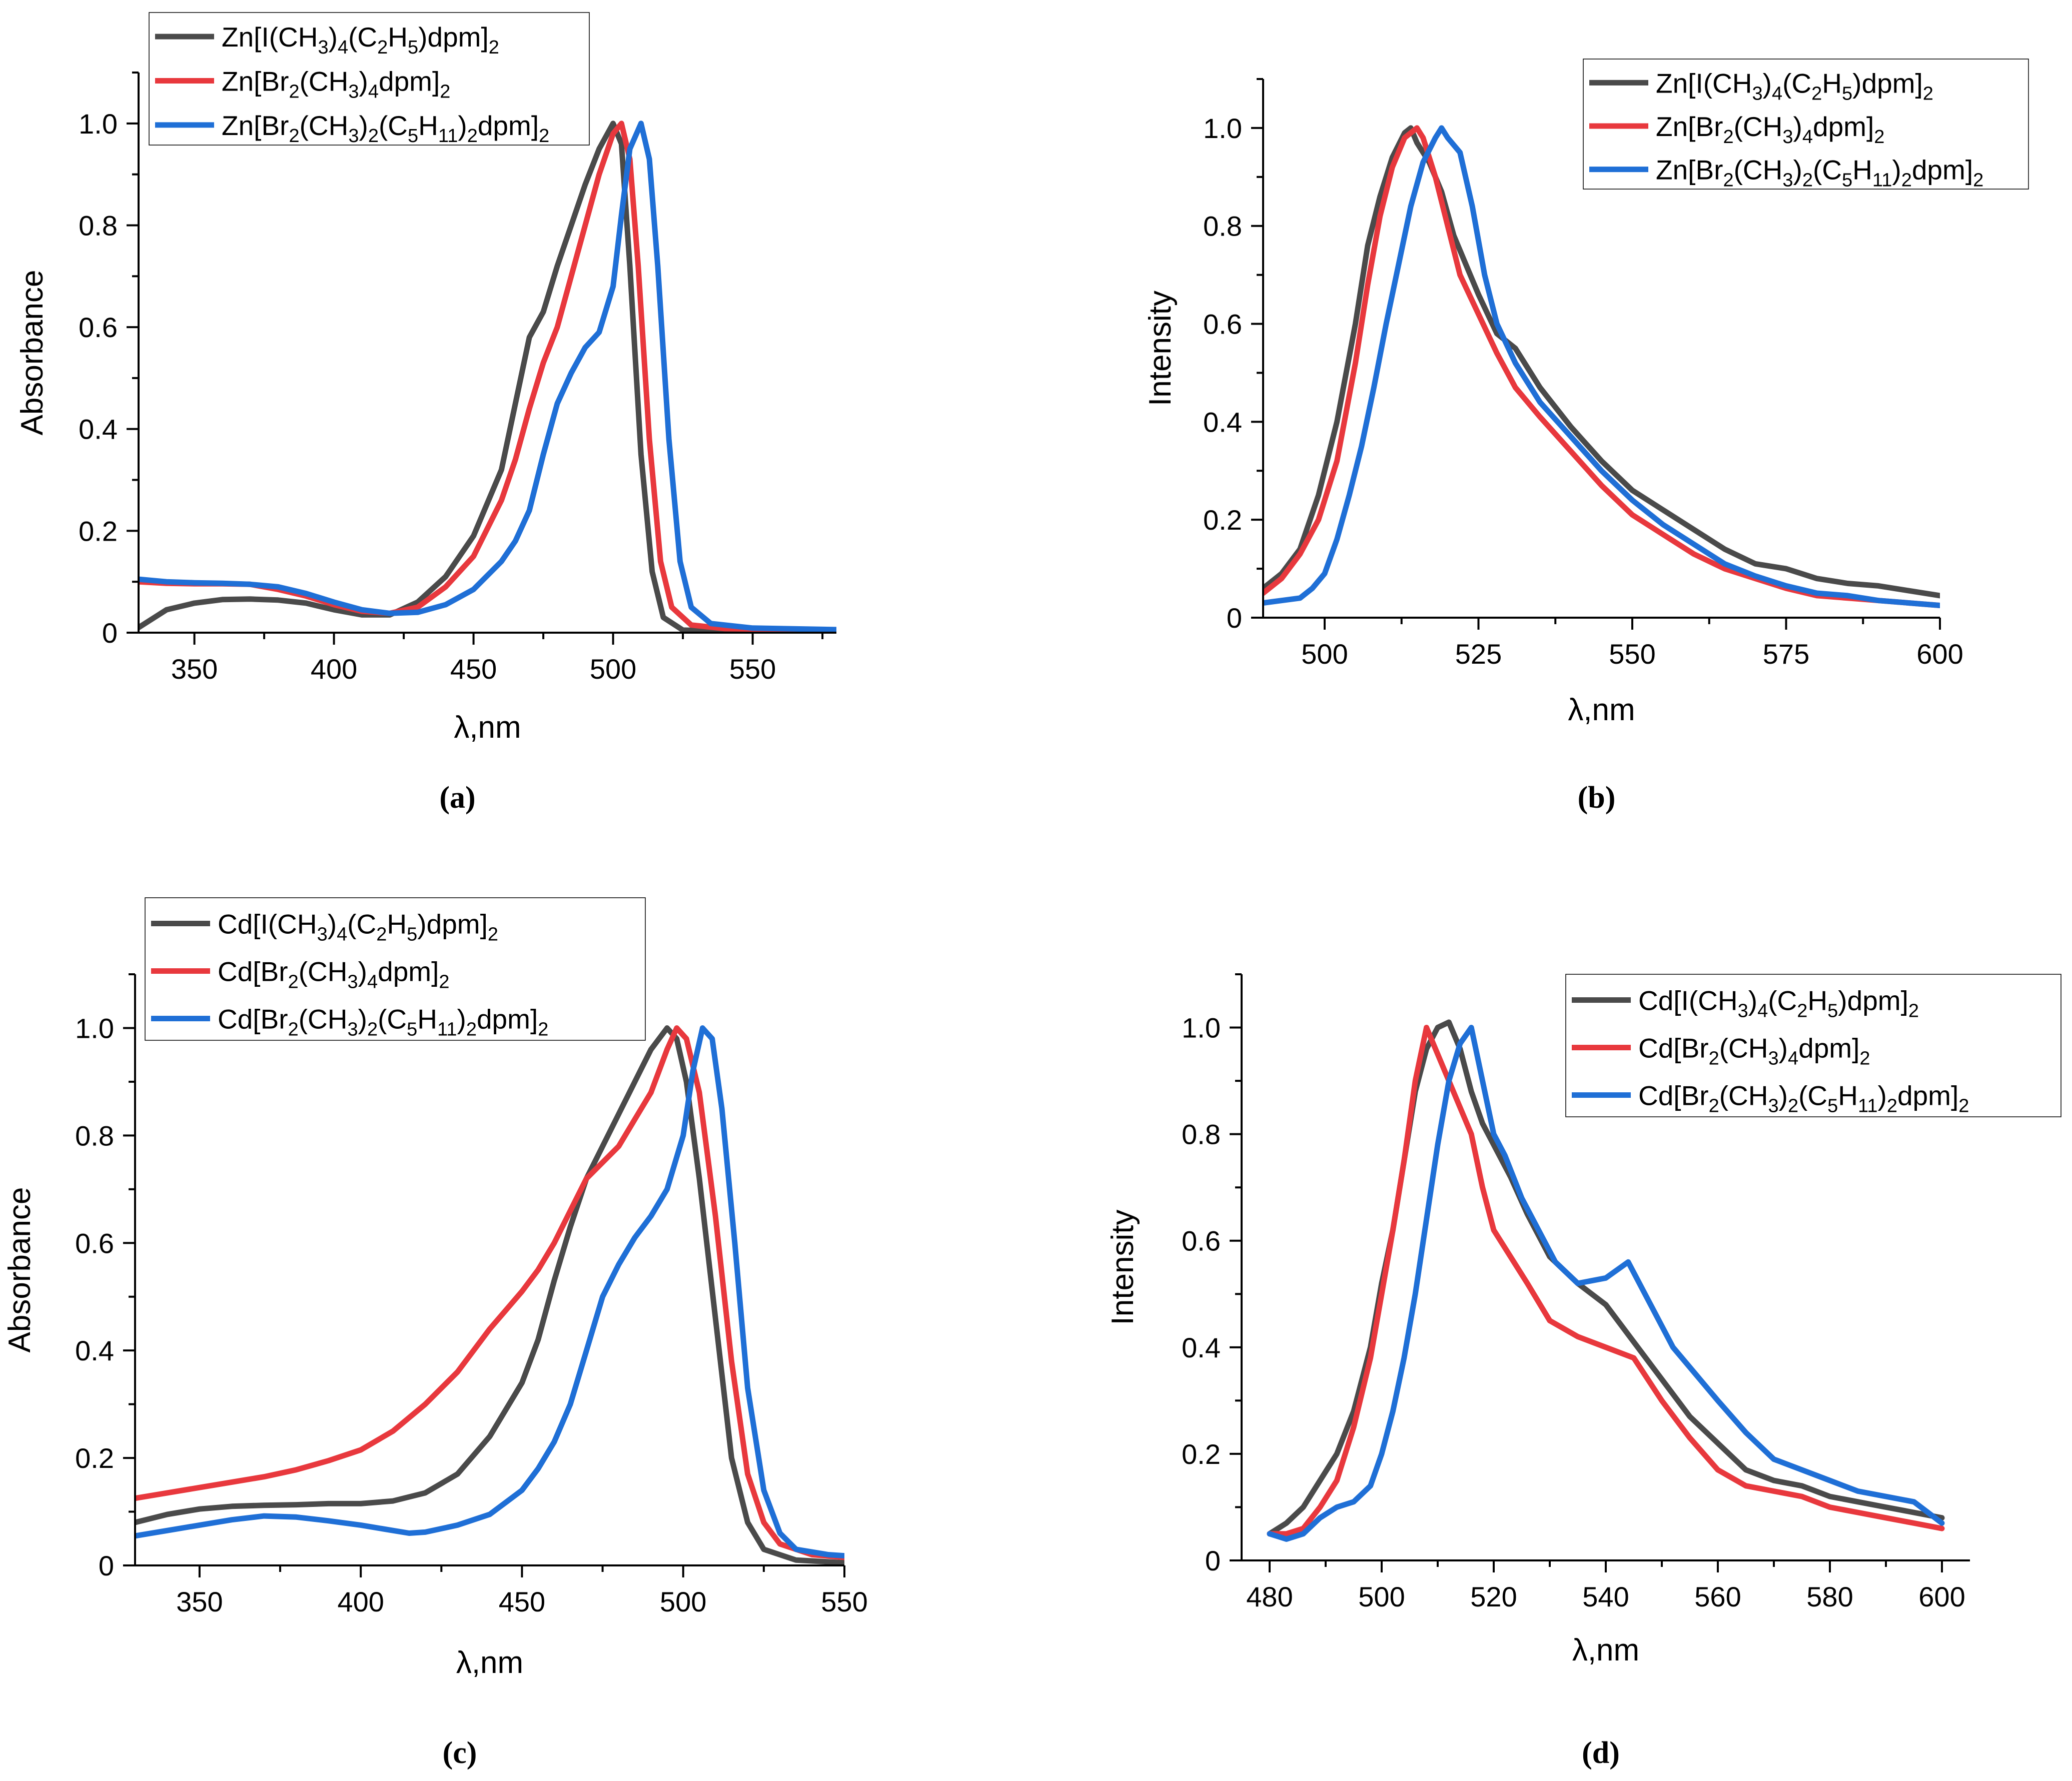 The width and height of the screenshot is (2072, 1781). Describe the element at coordinates (1606, 1596) in the screenshot. I see `x-tick-label: 540` at that location.